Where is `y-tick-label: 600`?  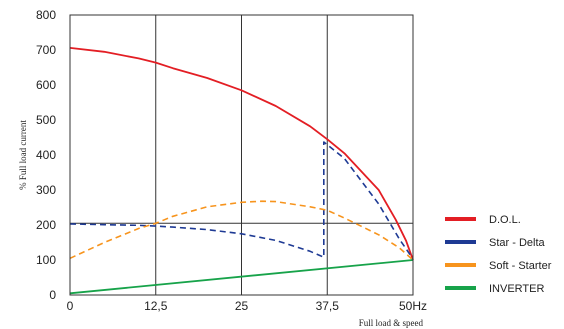
y-tick-label: 600 is located at coordinates (46, 85).